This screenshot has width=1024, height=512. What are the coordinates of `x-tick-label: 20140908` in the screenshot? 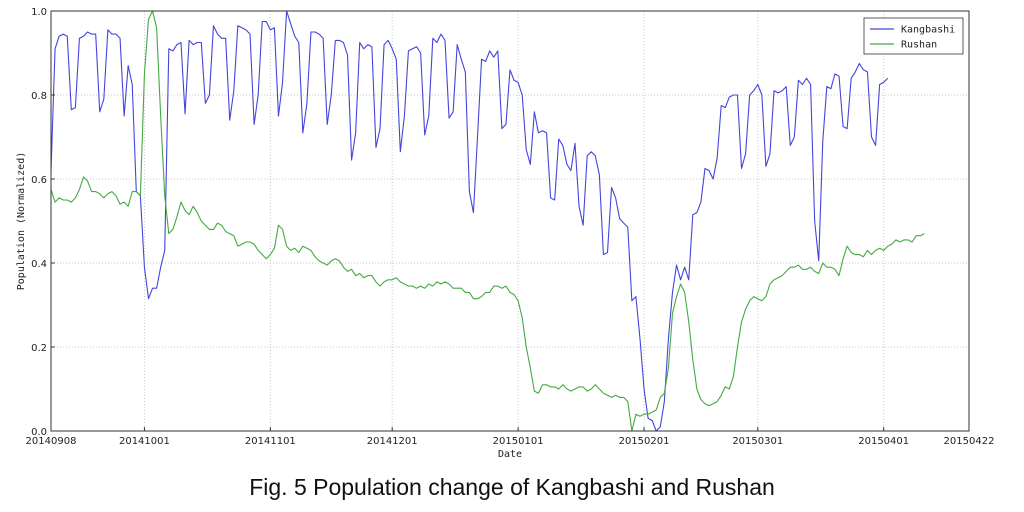 It's located at (51, 441).